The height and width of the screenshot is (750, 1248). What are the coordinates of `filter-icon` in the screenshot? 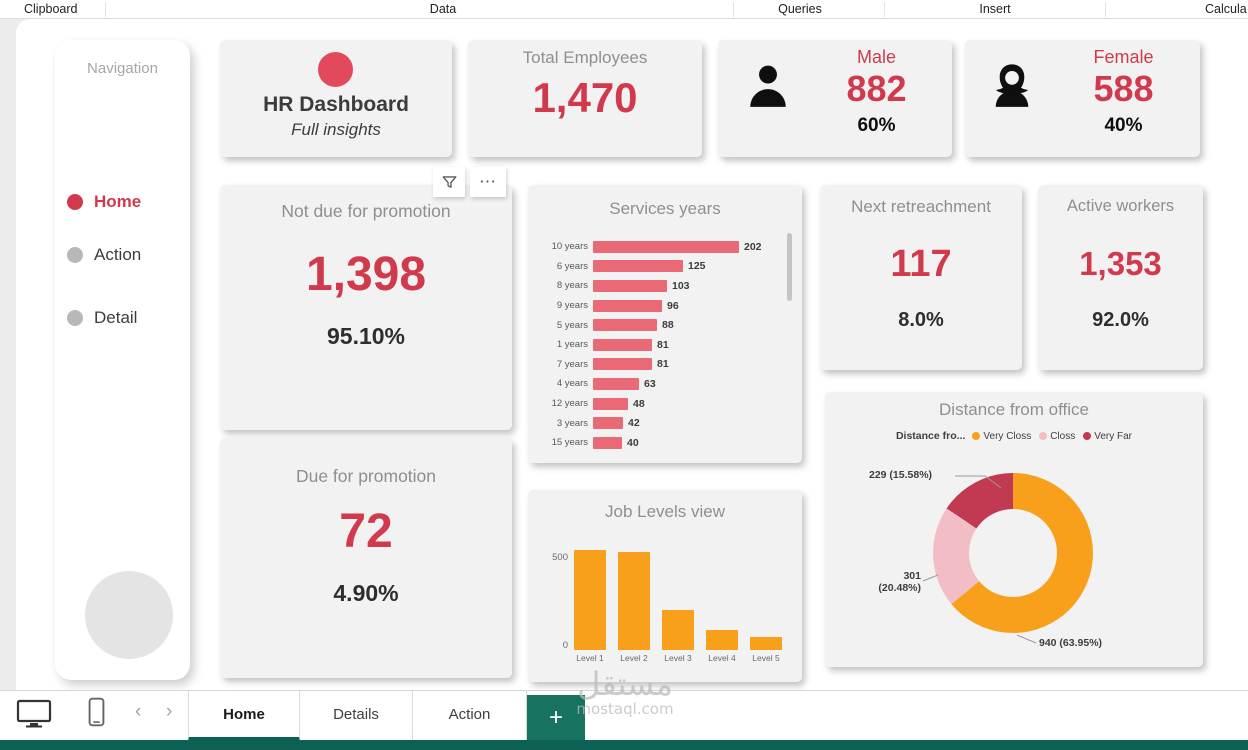 It's located at (449, 182).